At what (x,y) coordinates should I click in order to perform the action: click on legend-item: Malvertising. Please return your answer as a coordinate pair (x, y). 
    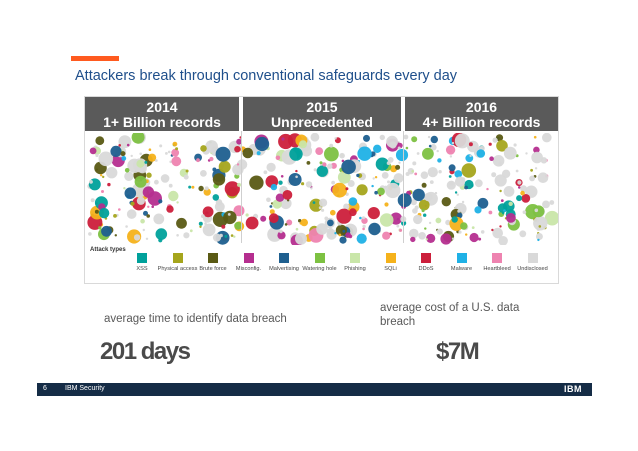
    Looking at the image, I should click on (284, 263).